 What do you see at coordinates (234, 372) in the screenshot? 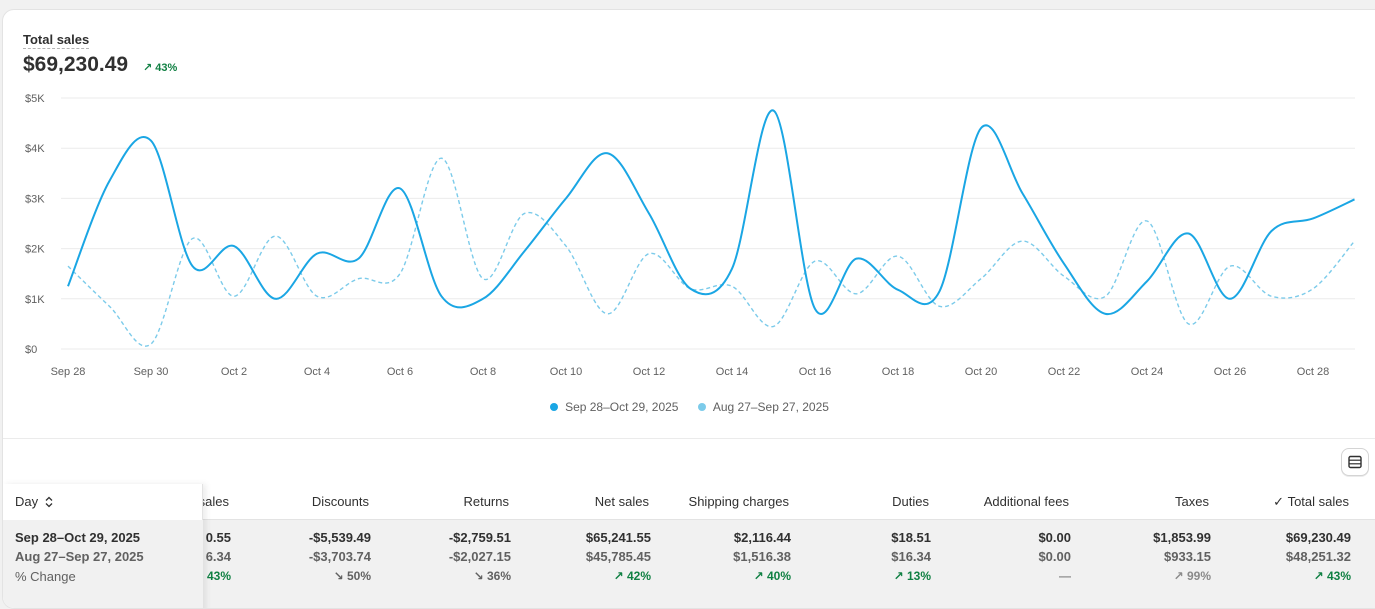
I see `x-tick-label: Oct 2` at bounding box center [234, 372].